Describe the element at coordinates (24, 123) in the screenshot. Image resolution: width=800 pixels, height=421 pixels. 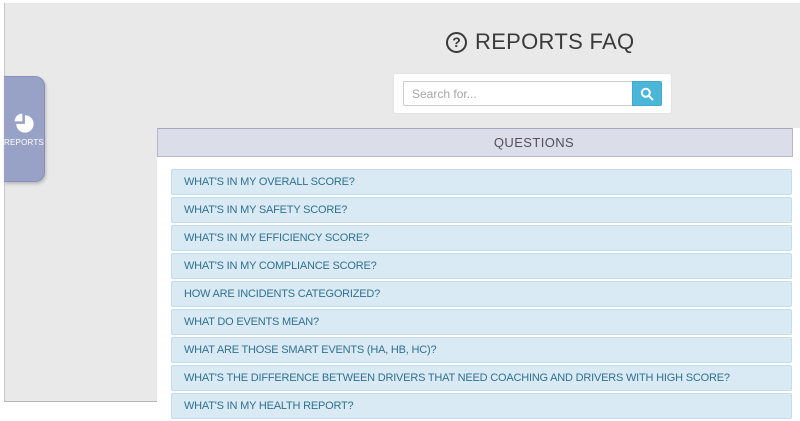
I see `pie-chart-icon` at that location.